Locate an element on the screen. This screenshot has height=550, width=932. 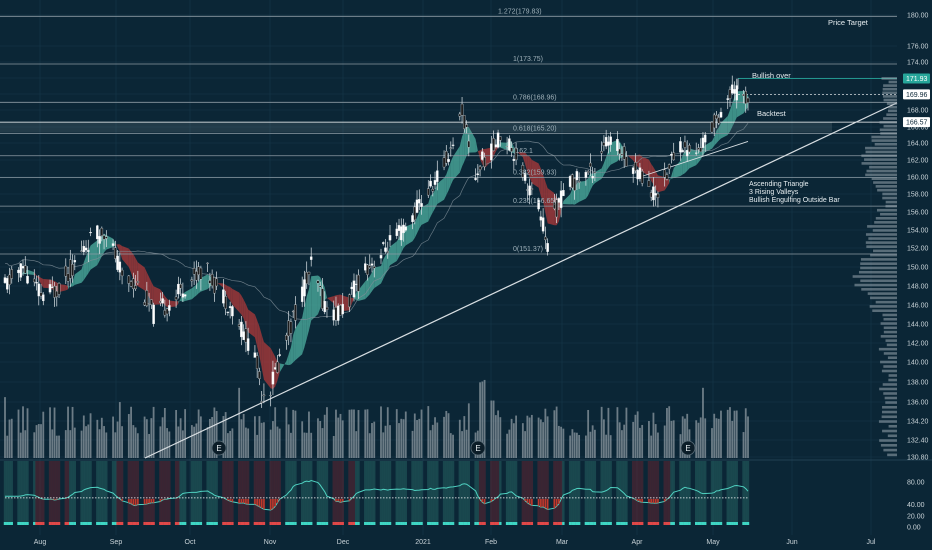
osc-tick-label: 80.00 is located at coordinates (916, 483).